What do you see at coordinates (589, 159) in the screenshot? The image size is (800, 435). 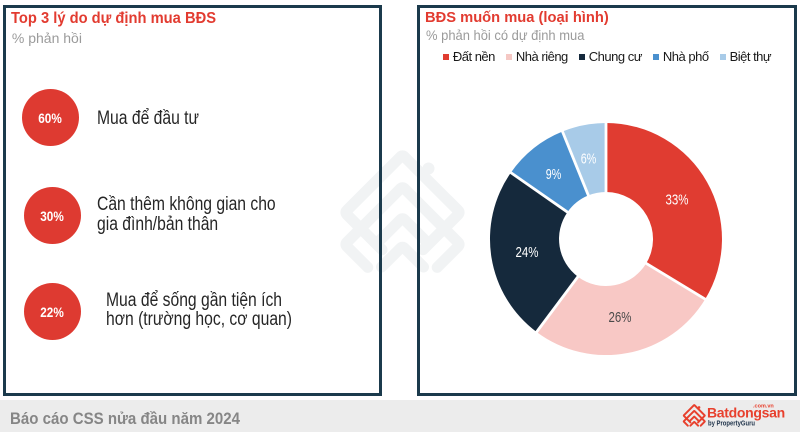 I see `svg-text: 6%` at bounding box center [589, 159].